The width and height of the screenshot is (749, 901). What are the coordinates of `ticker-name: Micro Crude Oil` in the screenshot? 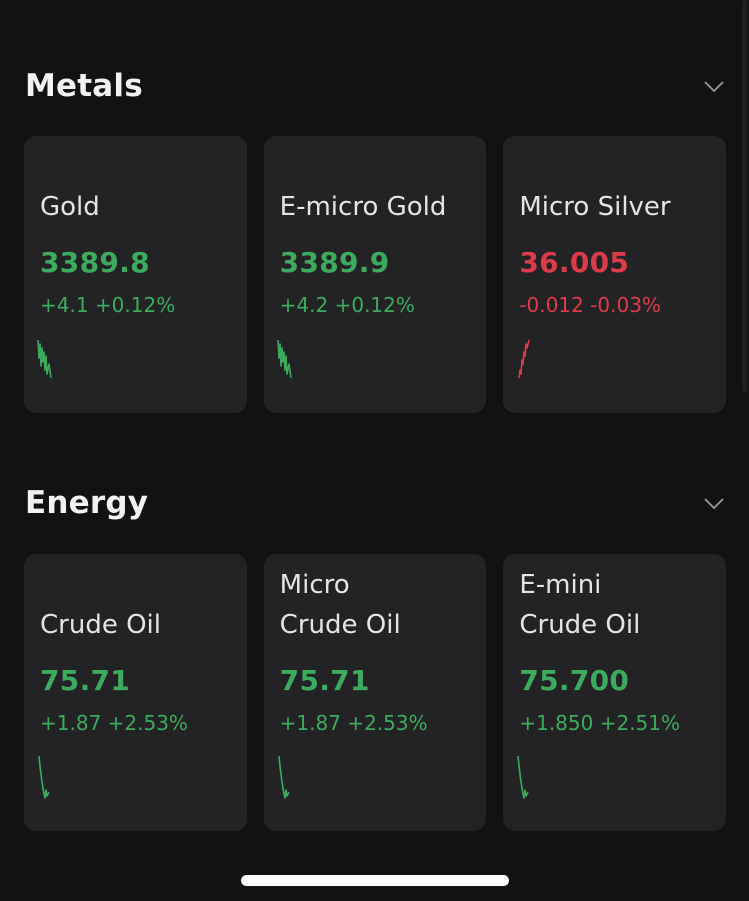 It's located at (340, 605).